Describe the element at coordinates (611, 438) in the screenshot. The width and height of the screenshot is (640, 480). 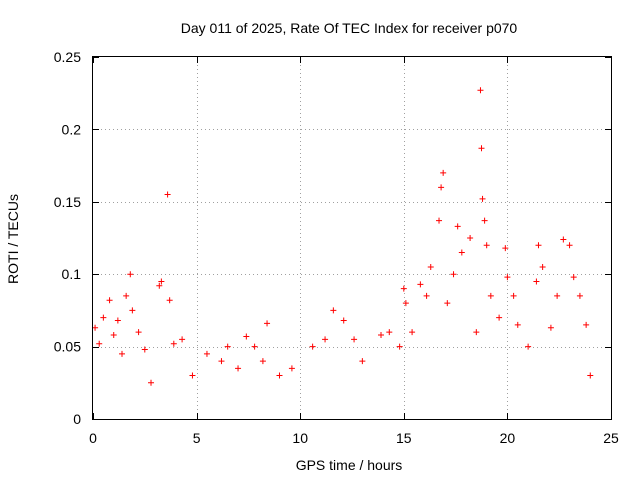
I see `x-tick-label: 25` at that location.